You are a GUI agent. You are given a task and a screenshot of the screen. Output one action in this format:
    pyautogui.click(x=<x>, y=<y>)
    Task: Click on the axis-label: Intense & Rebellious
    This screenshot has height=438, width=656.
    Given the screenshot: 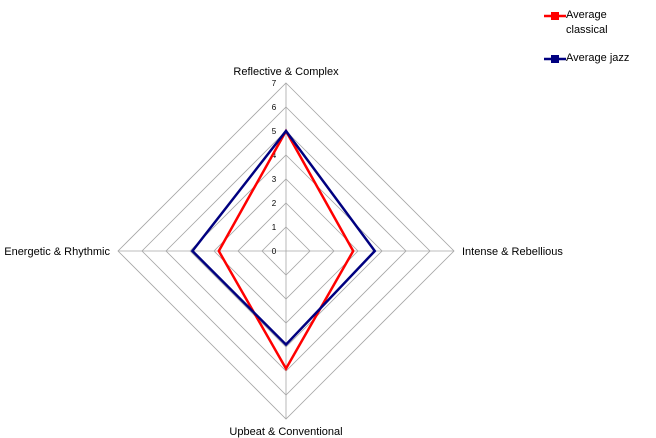 What is the action you would take?
    pyautogui.click(x=512, y=252)
    